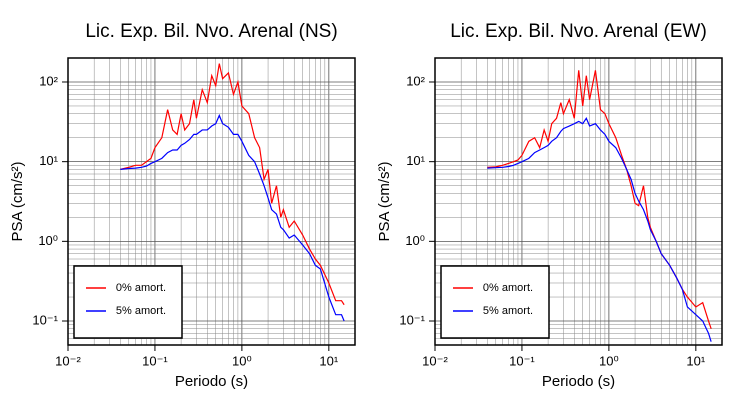 The image size is (730, 400). I want to click on chart-title: Lic. Exp. Bil. Nvo. Arenal (NS), so click(211, 31).